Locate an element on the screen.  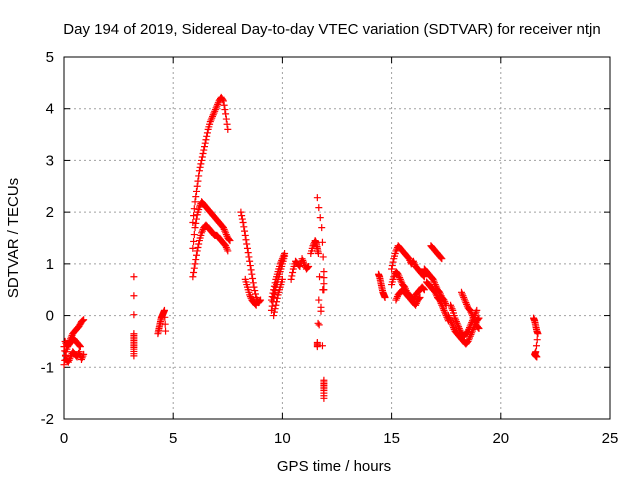
series-arc-4.5 is located at coordinates (162, 322).